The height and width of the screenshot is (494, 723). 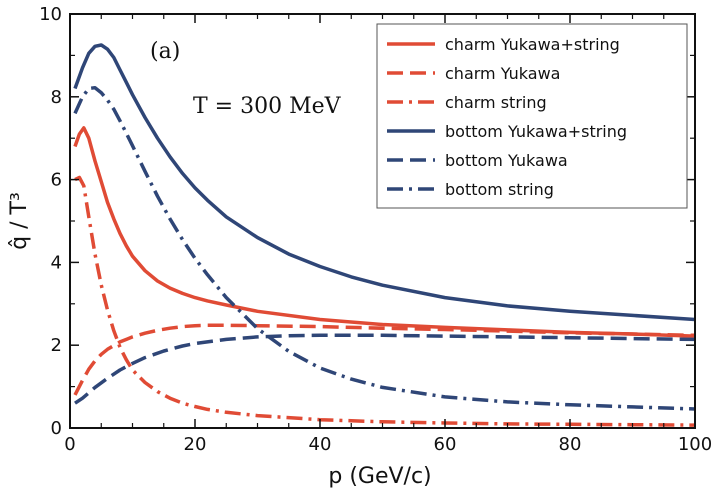 What do you see at coordinates (56, 262) in the screenshot?
I see `y-tick-label: 4` at bounding box center [56, 262].